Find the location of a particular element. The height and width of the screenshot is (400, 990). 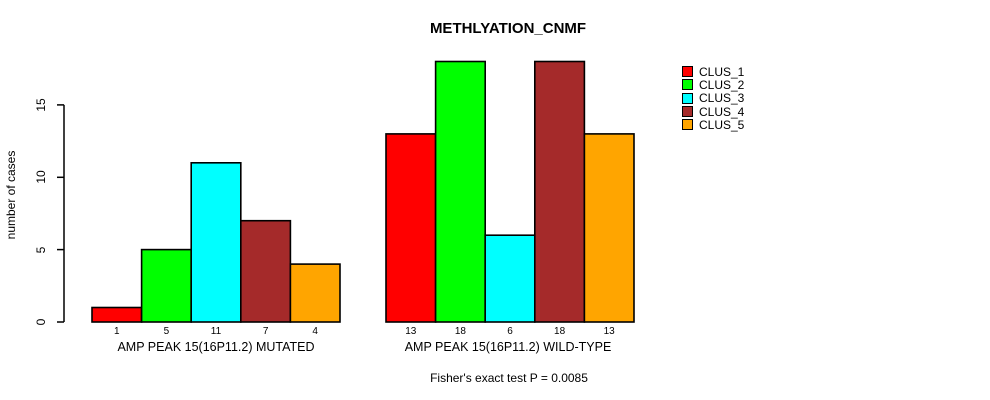

legend: CLUS_1 CLUS_2 CLUS_3 CLUS_4 CLUS_5 is located at coordinates (713, 98).